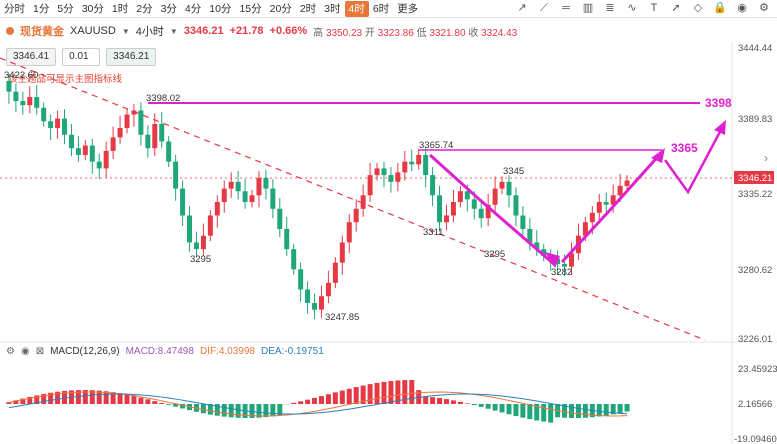 The image size is (777, 444). I want to click on indicator-warning: 该主题品可显示主图指标线, so click(65, 79).